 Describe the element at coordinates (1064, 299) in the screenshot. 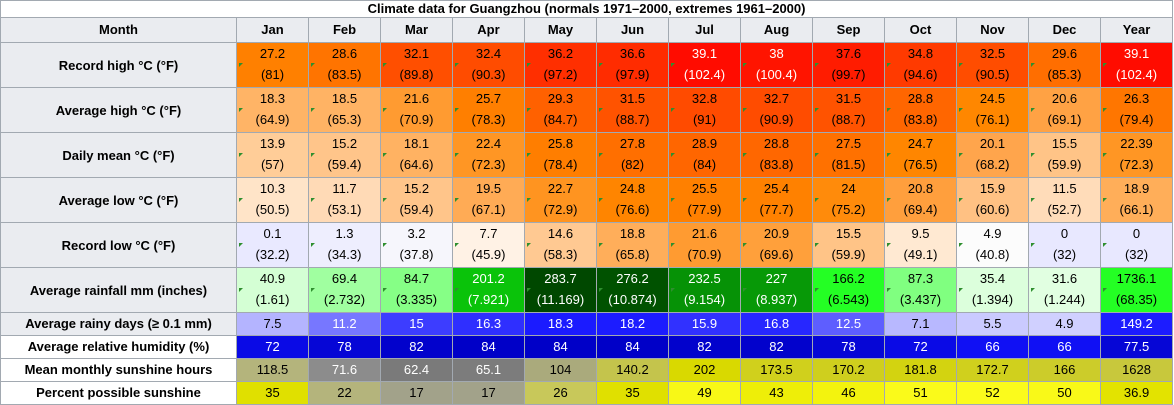

I see `converted-value: (1.244)` at that location.